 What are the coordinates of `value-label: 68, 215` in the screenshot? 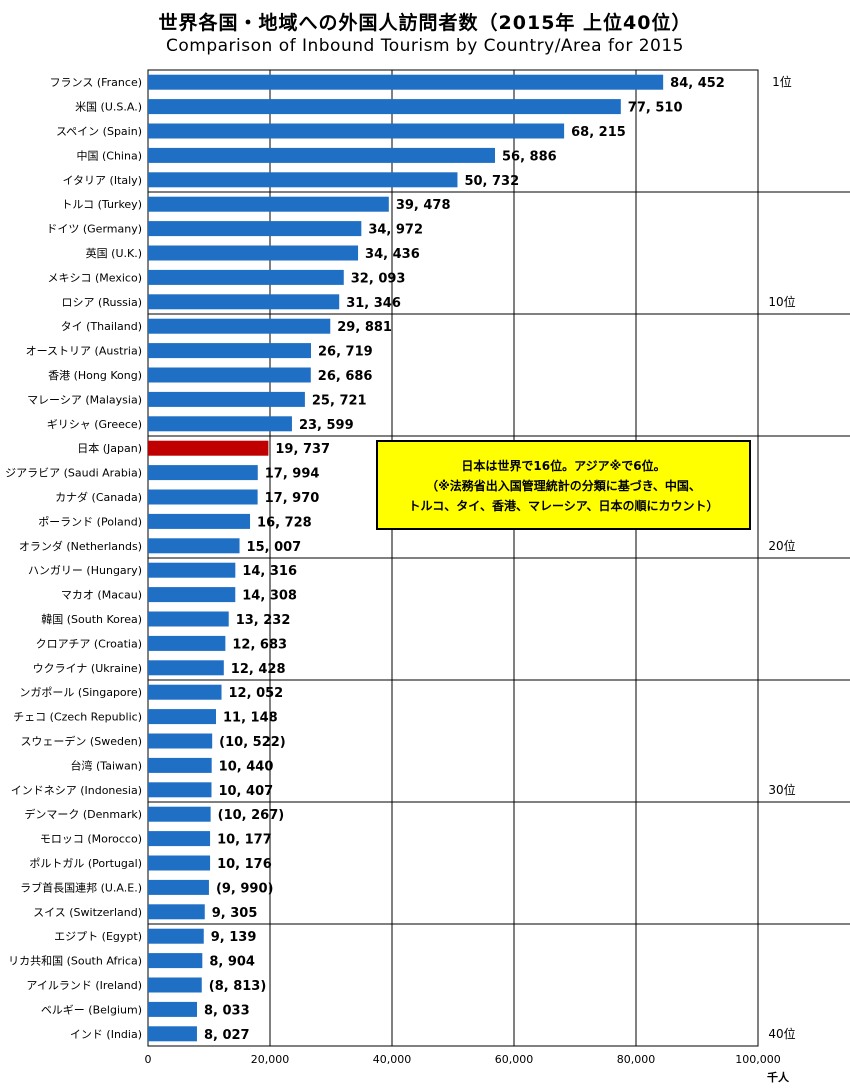 It's located at (598, 132).